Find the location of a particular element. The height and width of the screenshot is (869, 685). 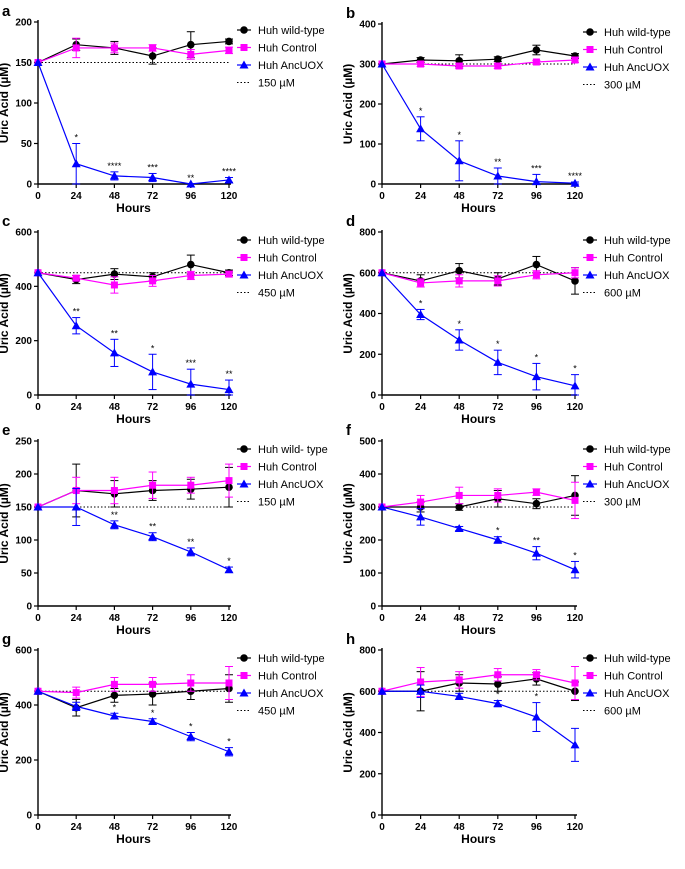

y-tick-label: 50 is located at coordinates (27, 144).